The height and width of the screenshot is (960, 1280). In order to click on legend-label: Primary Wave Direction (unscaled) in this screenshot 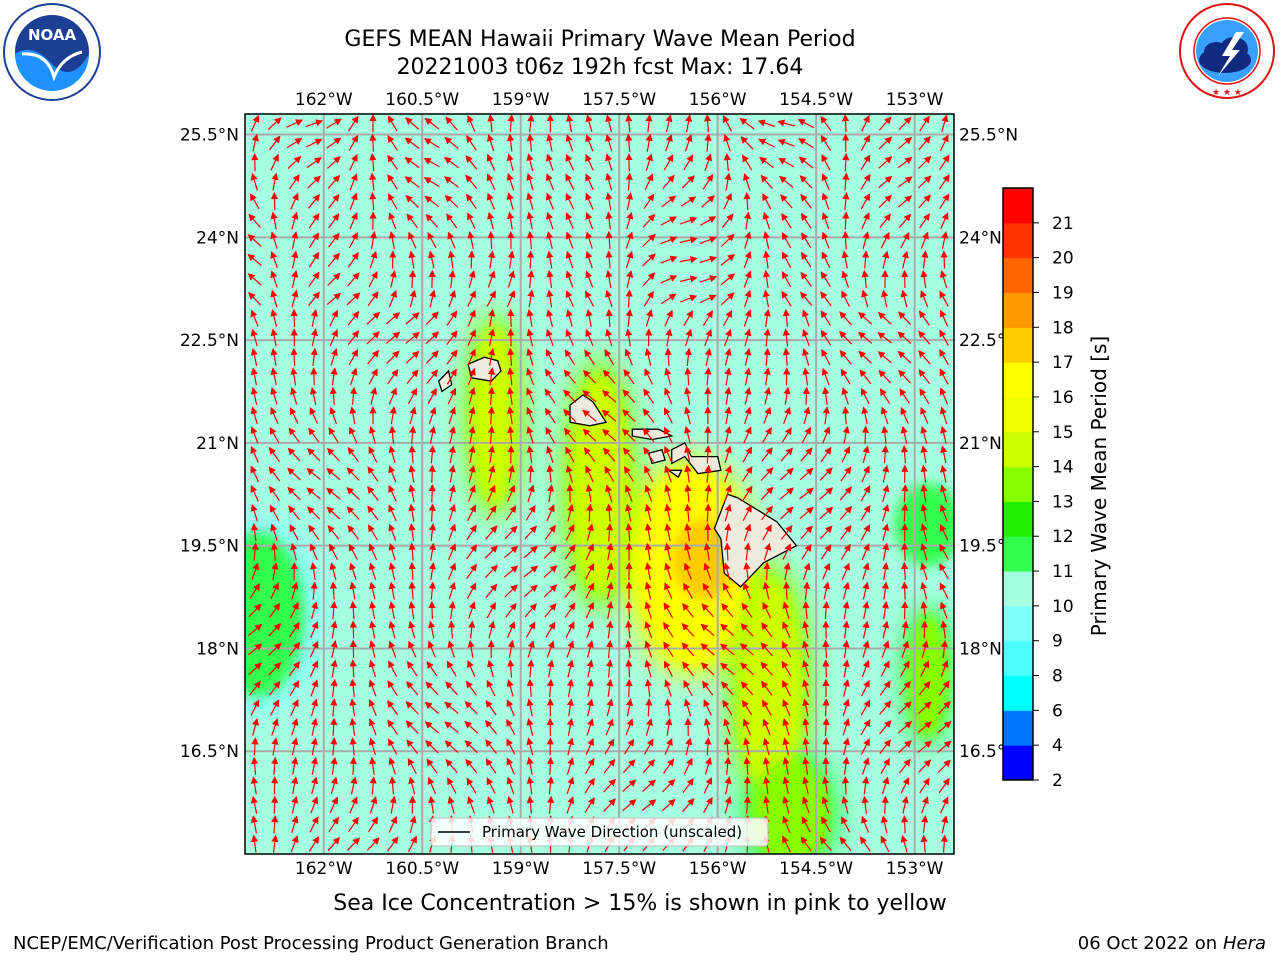, I will do `click(612, 832)`.